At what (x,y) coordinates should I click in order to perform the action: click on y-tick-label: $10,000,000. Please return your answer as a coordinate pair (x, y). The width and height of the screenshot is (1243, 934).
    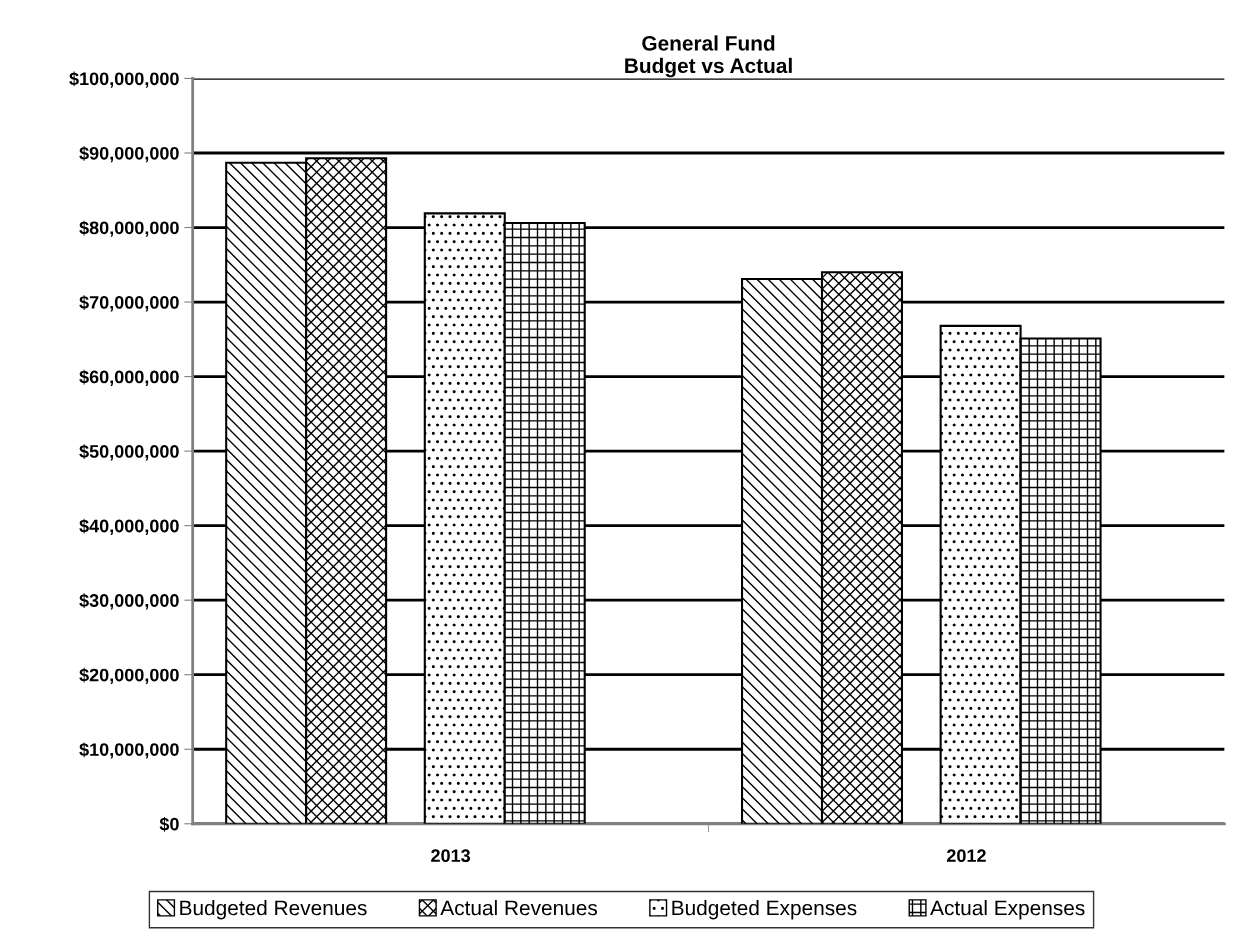
    Looking at the image, I should click on (129, 750).